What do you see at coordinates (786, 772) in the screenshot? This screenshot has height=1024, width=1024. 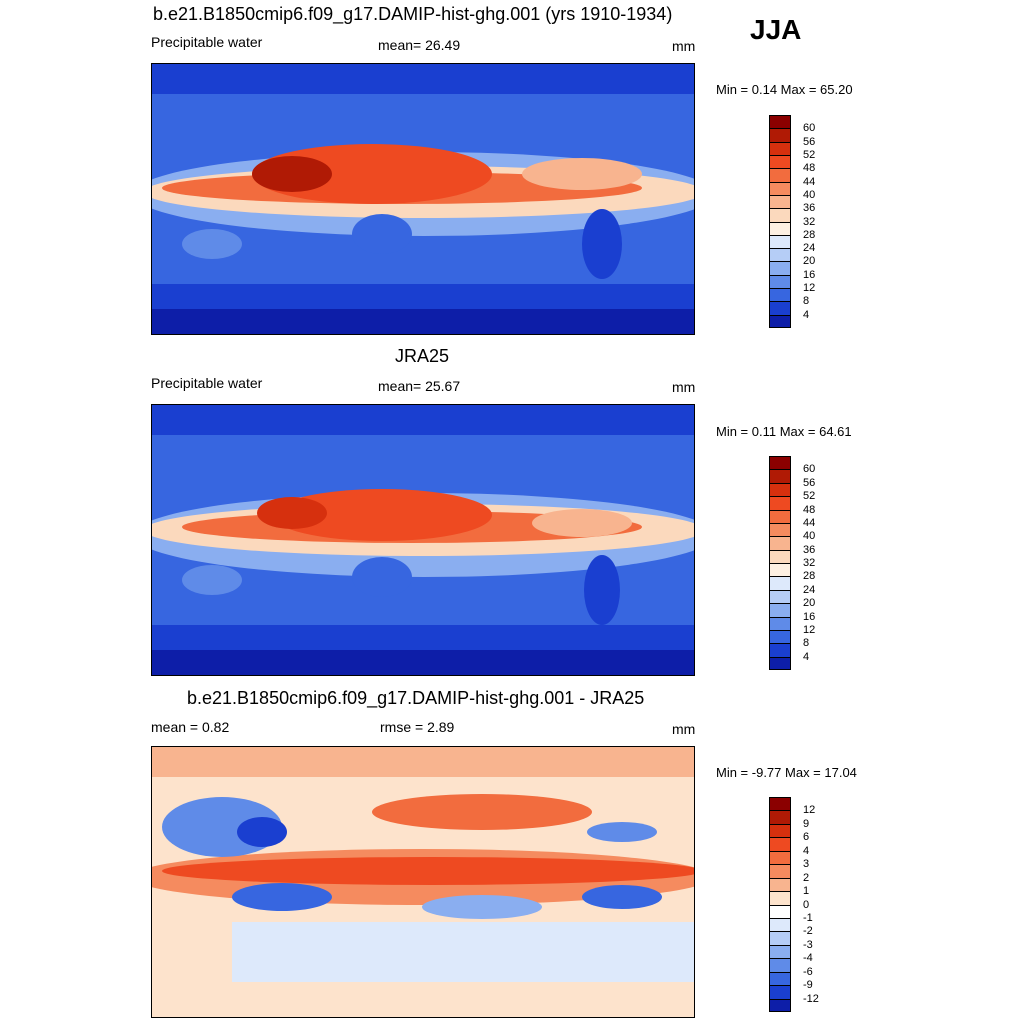 I see `panel-3-minmax: Min = -9.77 Max = 17.04` at bounding box center [786, 772].